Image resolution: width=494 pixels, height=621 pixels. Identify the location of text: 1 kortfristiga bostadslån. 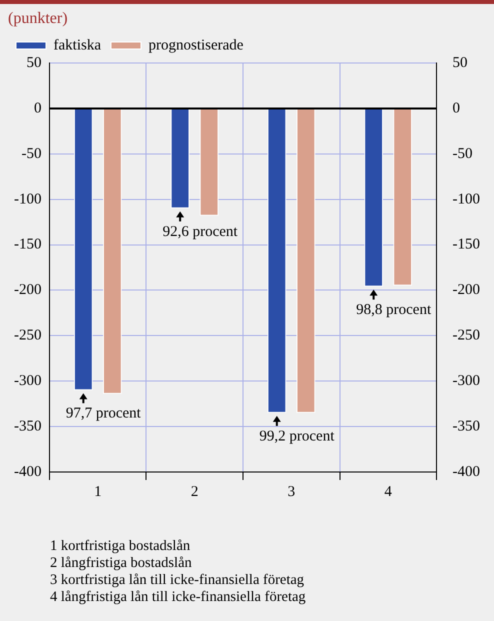
(121, 546).